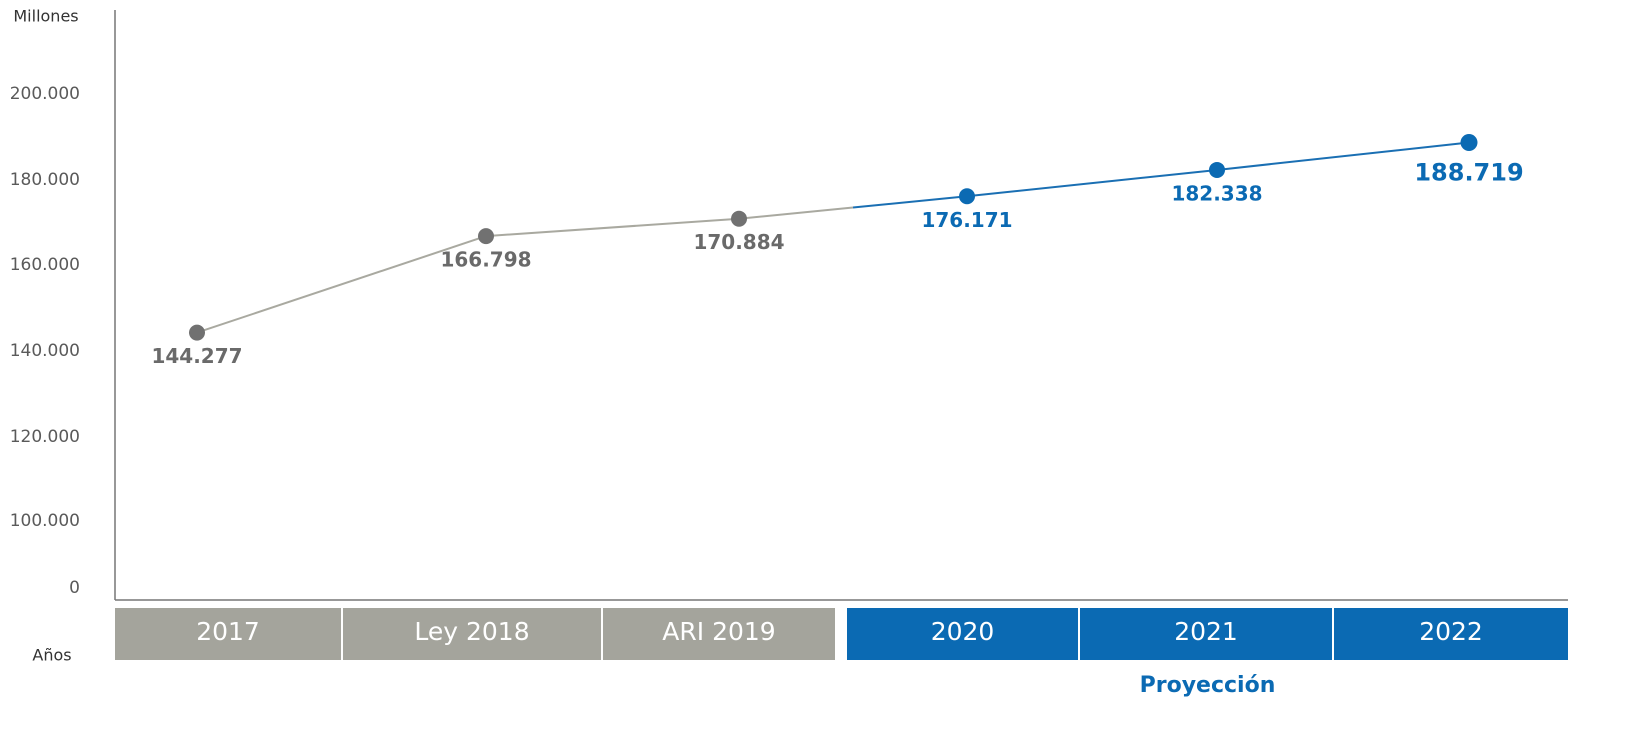 This screenshot has height=730, width=1633. Describe the element at coordinates (45, 521) in the screenshot. I see `y-tick-label: 100.000` at that location.